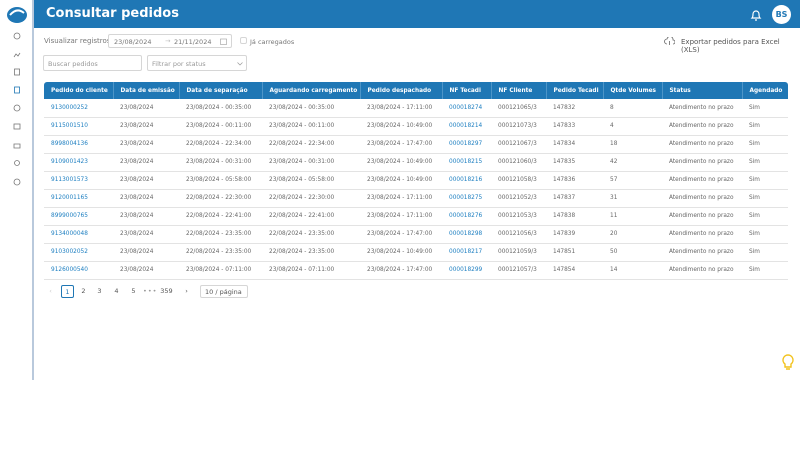 The height and width of the screenshot is (450, 800). Describe the element at coordinates (179, 64) in the screenshot. I see `status-placeholder: Filtrar por status` at that location.